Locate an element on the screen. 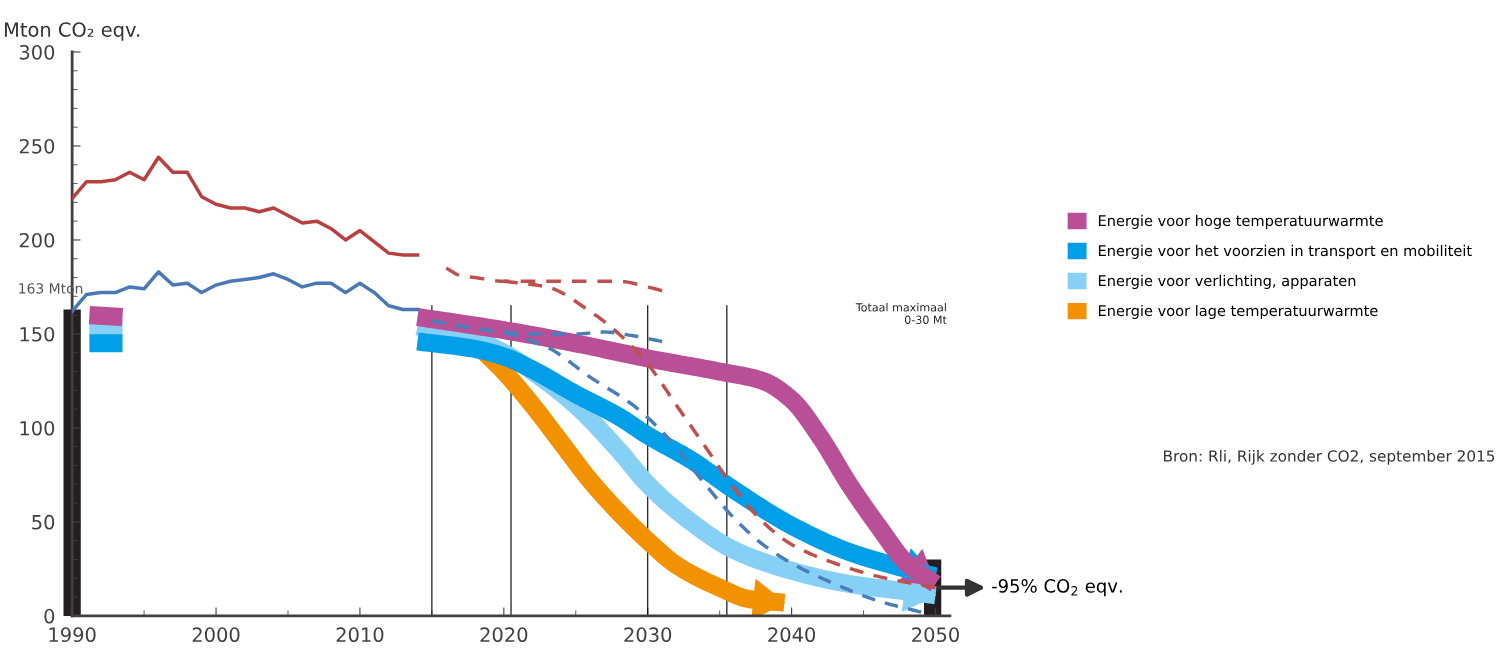 The image size is (1503, 658). x-tick-label: 2040 is located at coordinates (792, 635).